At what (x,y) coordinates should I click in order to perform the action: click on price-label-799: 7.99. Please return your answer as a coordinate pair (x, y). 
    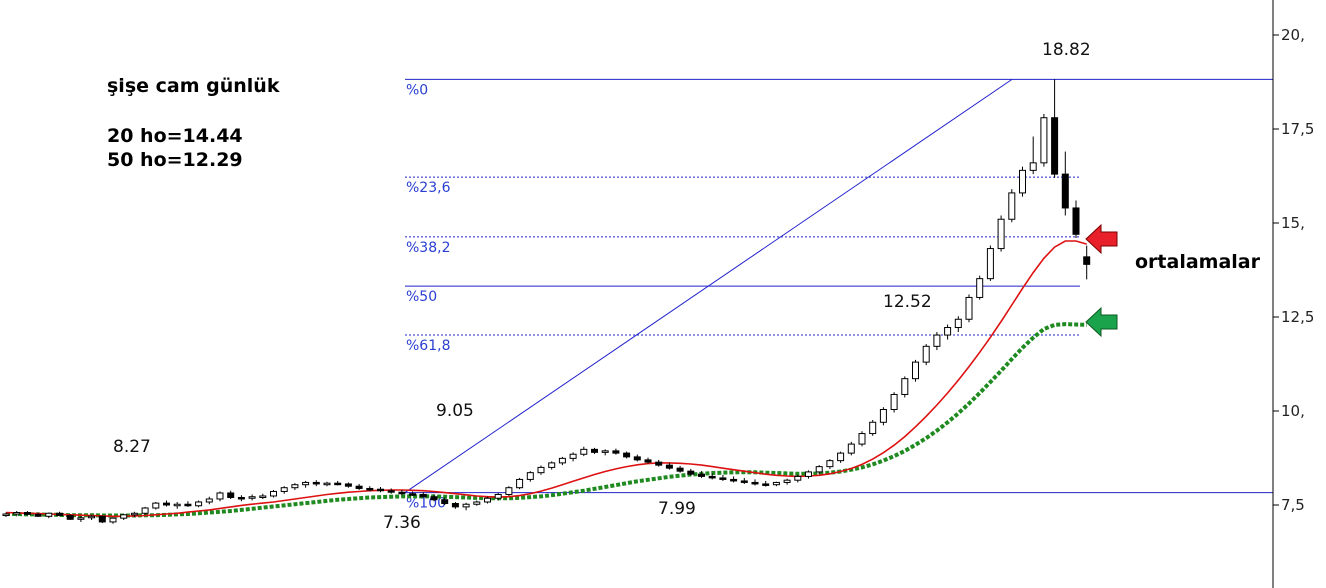
    Looking at the image, I should click on (677, 509).